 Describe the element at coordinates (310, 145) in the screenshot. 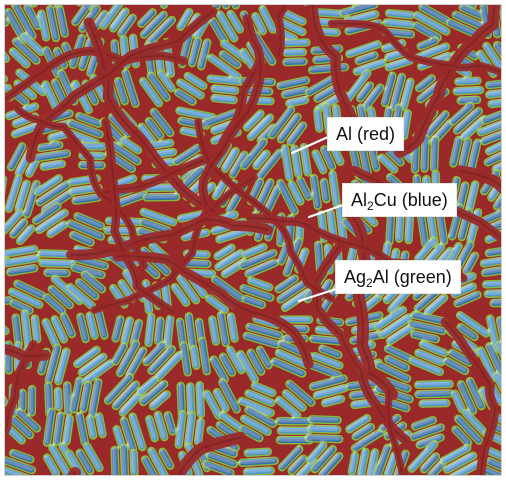

I see `leader-line-al` at that location.